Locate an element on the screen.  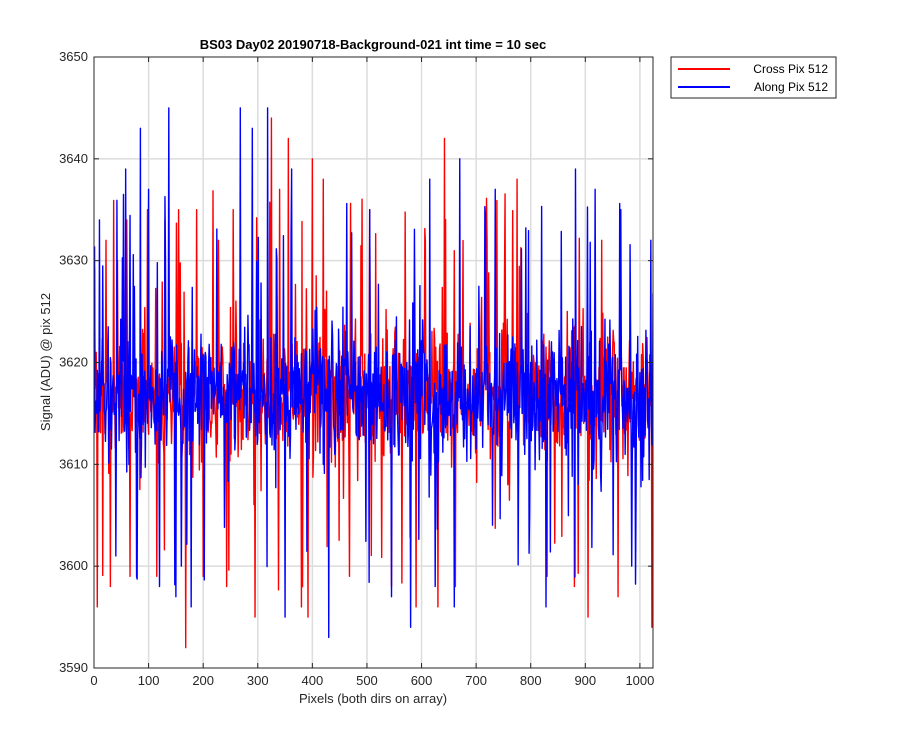
y-tick-label: 3640 is located at coordinates (73, 158).